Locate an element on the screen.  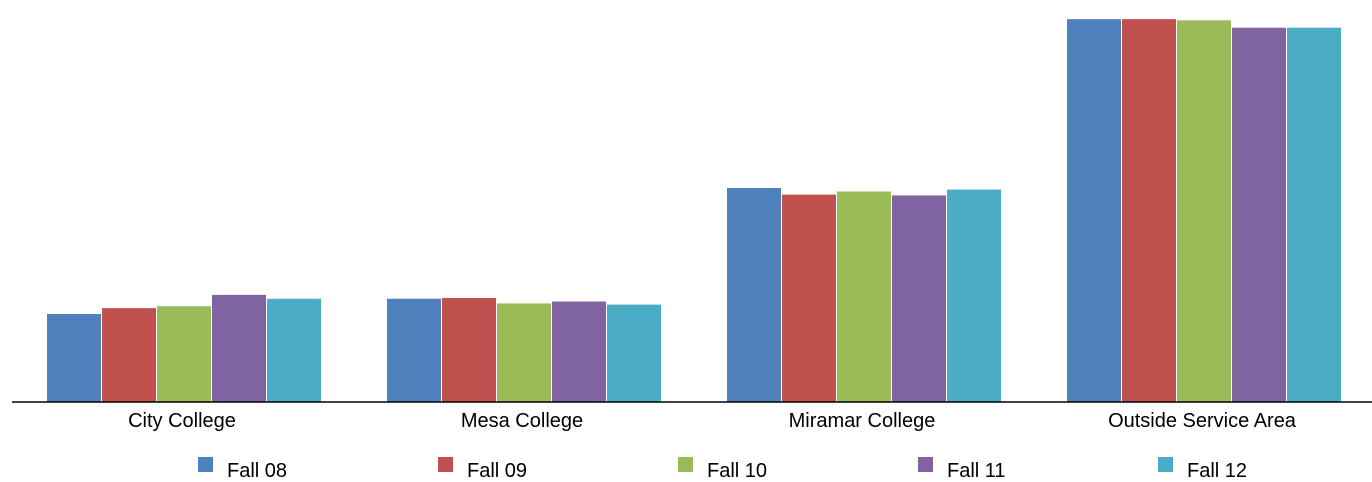
legend-label-fall-11: Fall 11 is located at coordinates (976, 471).